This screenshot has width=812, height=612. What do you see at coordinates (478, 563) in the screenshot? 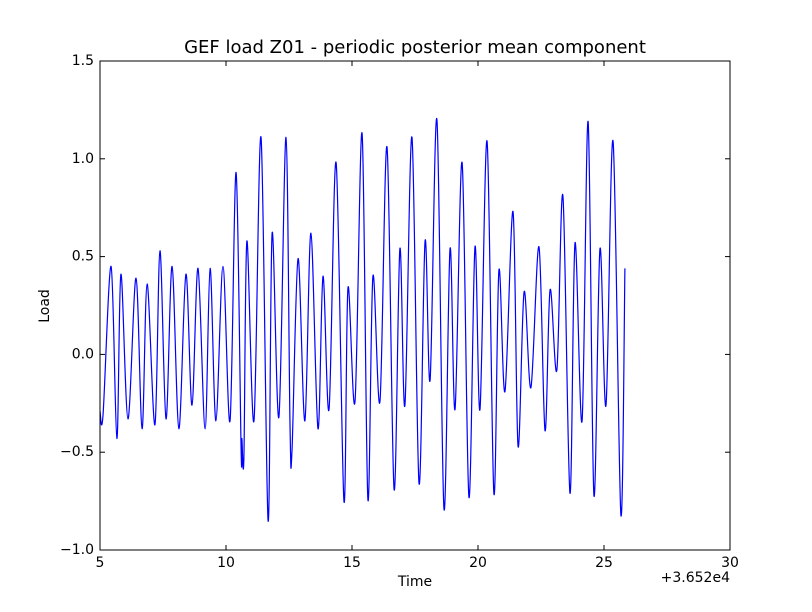
I see `x-tick-label: 20` at bounding box center [478, 563].